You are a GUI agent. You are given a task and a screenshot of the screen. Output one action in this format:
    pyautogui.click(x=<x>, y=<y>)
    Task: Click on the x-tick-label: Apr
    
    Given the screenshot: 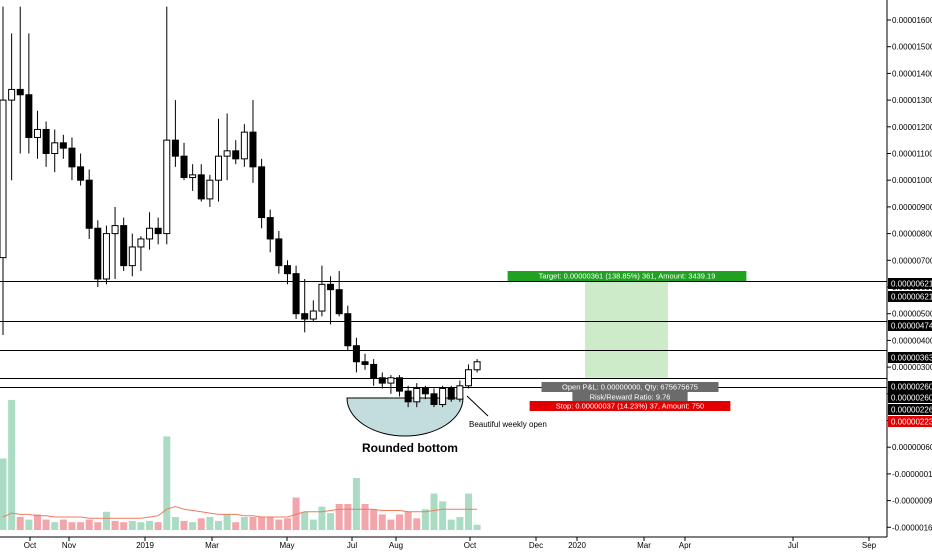 What is the action you would take?
    pyautogui.click(x=685, y=545)
    